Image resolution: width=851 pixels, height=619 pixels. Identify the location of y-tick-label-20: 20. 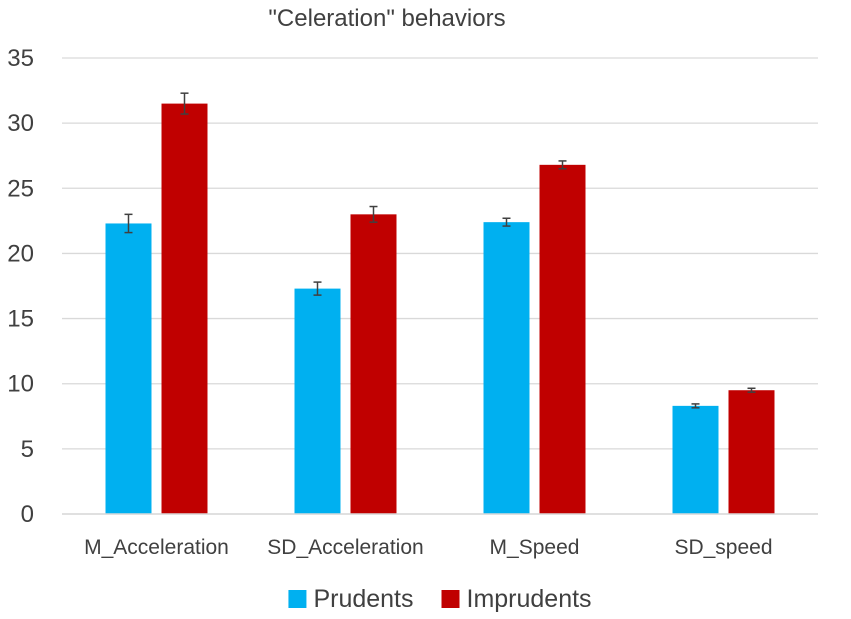
(20, 253).